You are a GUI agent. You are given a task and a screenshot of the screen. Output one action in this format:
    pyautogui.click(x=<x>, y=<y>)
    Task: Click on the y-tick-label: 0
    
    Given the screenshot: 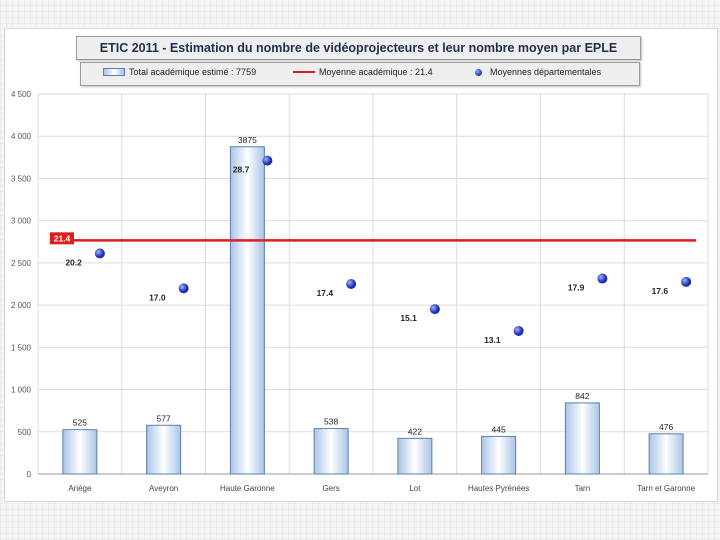 What is the action you would take?
    pyautogui.click(x=29, y=474)
    